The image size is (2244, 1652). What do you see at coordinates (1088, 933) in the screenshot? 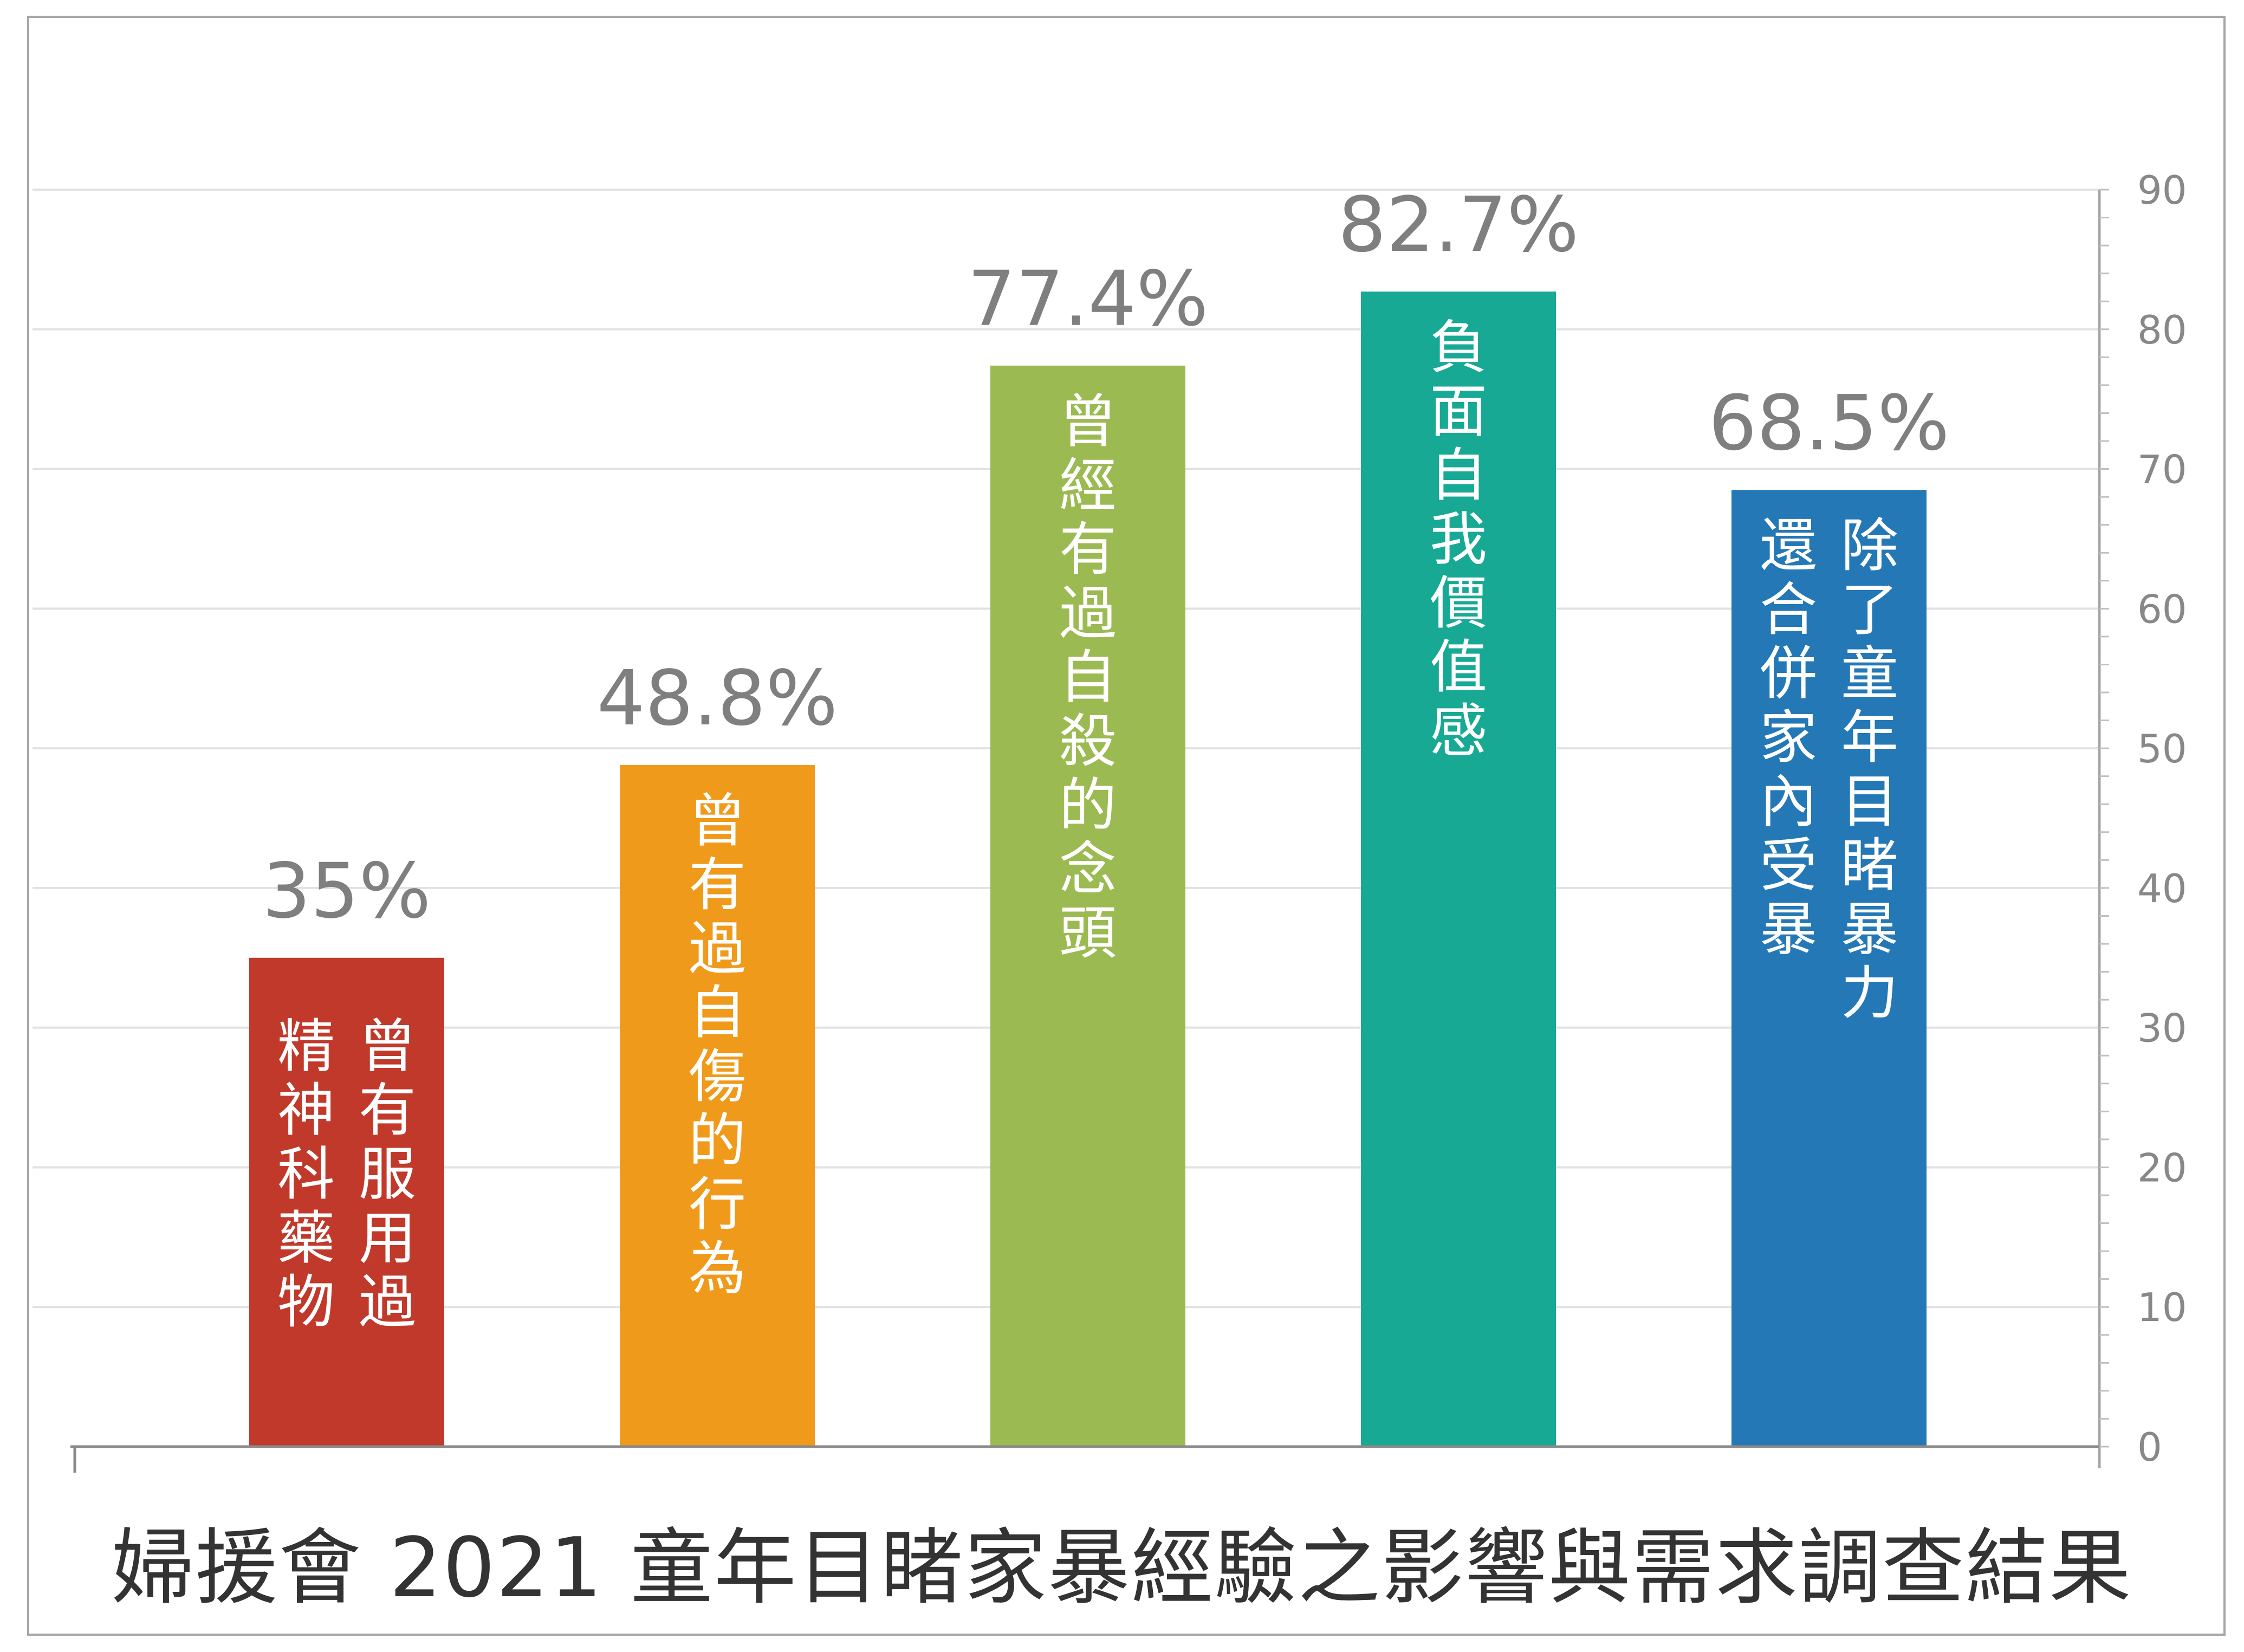
I see `category-char: 頭` at bounding box center [1088, 933].